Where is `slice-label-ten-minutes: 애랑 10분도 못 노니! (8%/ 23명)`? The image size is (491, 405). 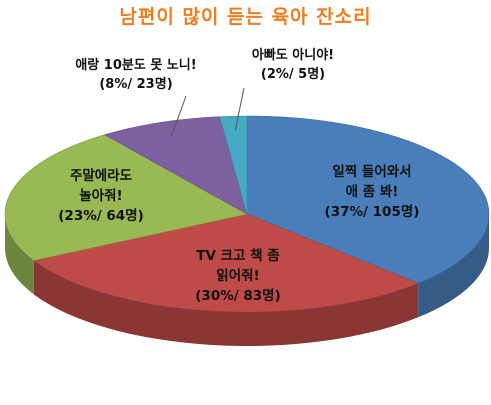 slice-label-ten-minutes: 애랑 10분도 못 노니! (8%/ 23명) is located at coordinates (136, 75).